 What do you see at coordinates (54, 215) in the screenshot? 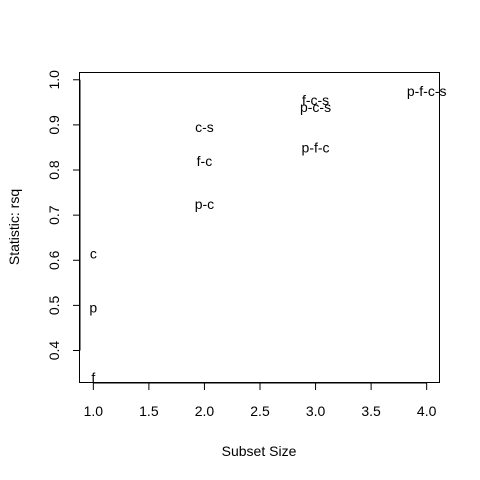
I see `y-tick-label: 0.7` at bounding box center [54, 215].